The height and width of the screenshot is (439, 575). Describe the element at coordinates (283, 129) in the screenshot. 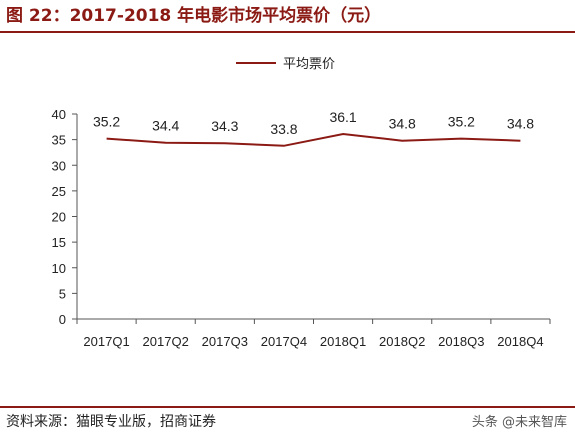

I see `data-label: 33.8` at that location.